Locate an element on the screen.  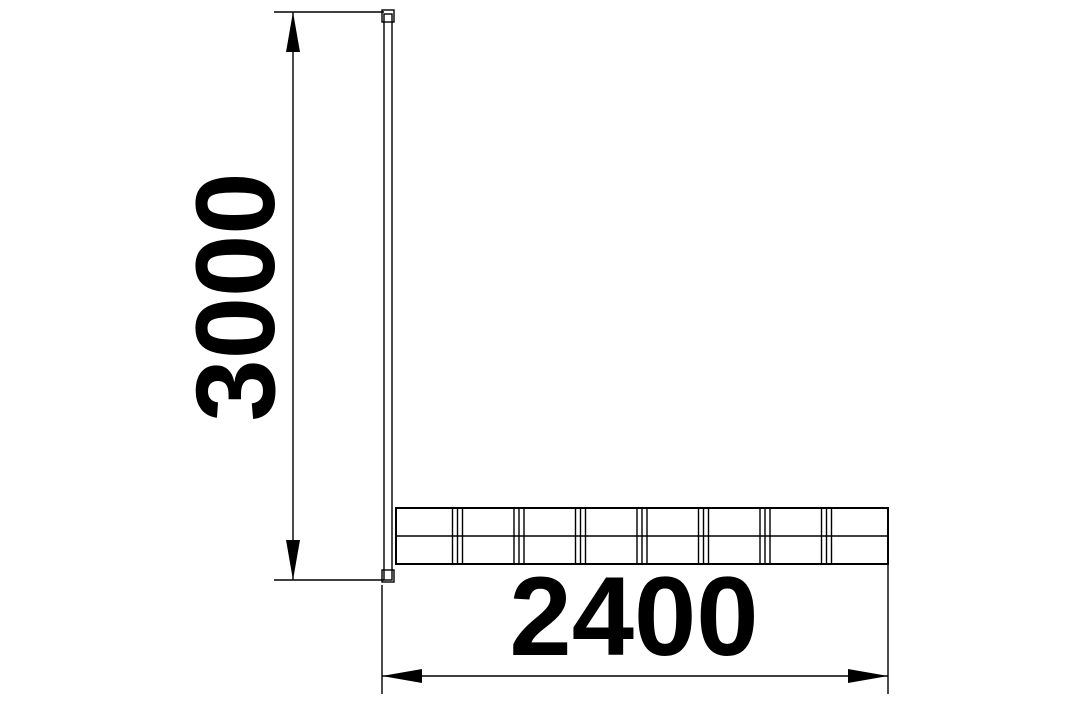
width-arrow-right is located at coordinates (868, 676).